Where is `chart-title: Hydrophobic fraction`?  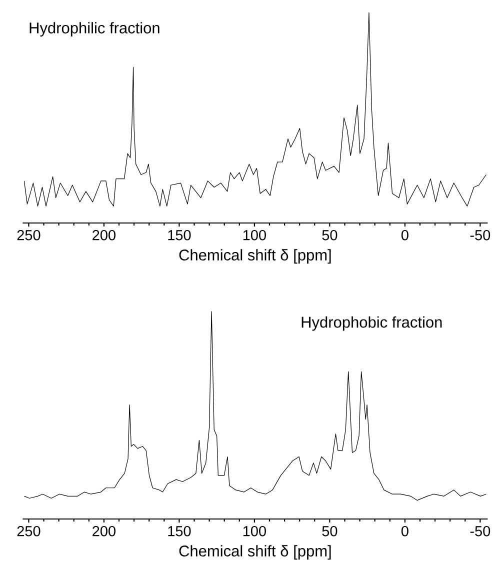 chart-title: Hydrophobic fraction is located at coordinates (372, 323).